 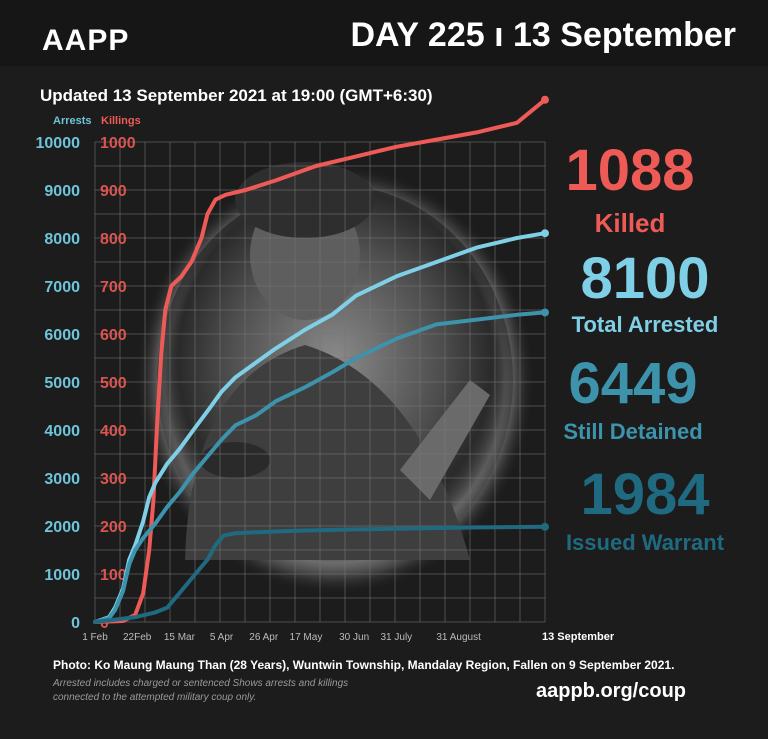 I want to click on y-tick-arrests: 9000, so click(x=62, y=191).